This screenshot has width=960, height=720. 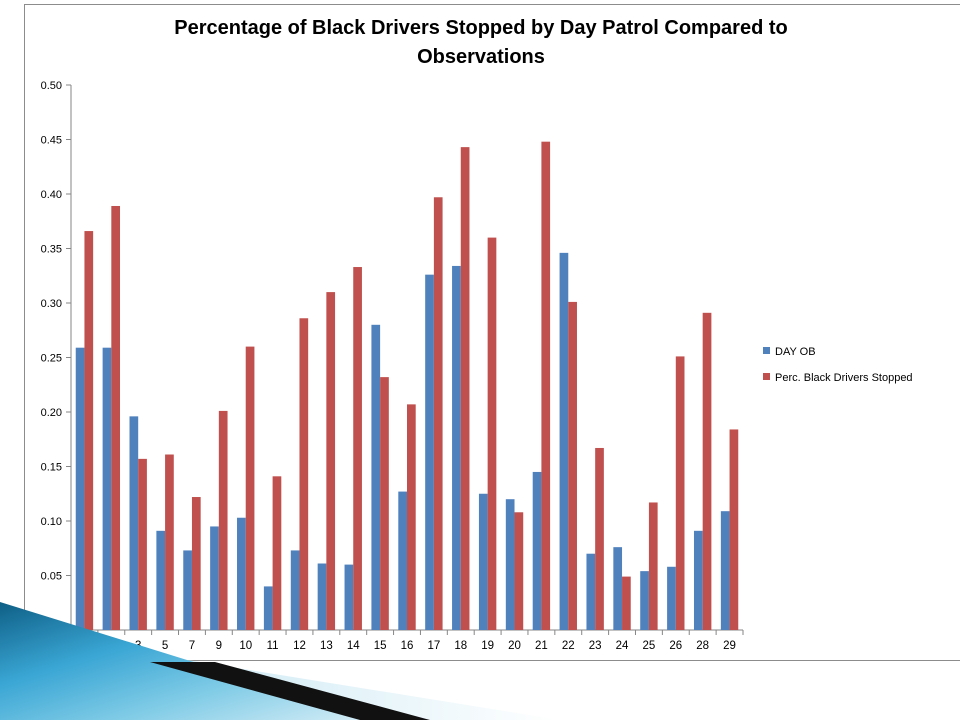 What do you see at coordinates (299, 646) in the screenshot?
I see `x-tick-label: 12` at bounding box center [299, 646].